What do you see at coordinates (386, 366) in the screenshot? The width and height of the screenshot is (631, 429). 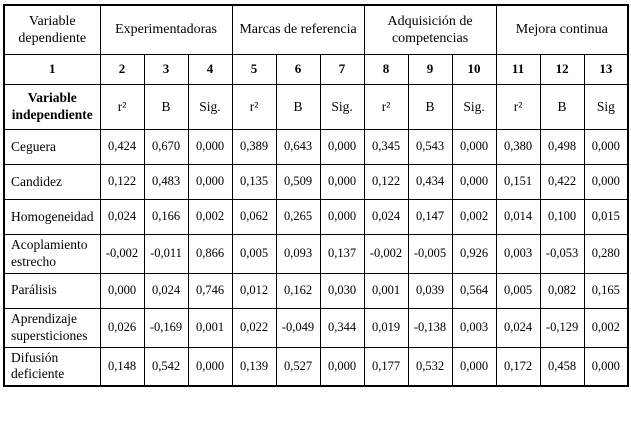 I see `value-cell: 0,177` at bounding box center [386, 366].